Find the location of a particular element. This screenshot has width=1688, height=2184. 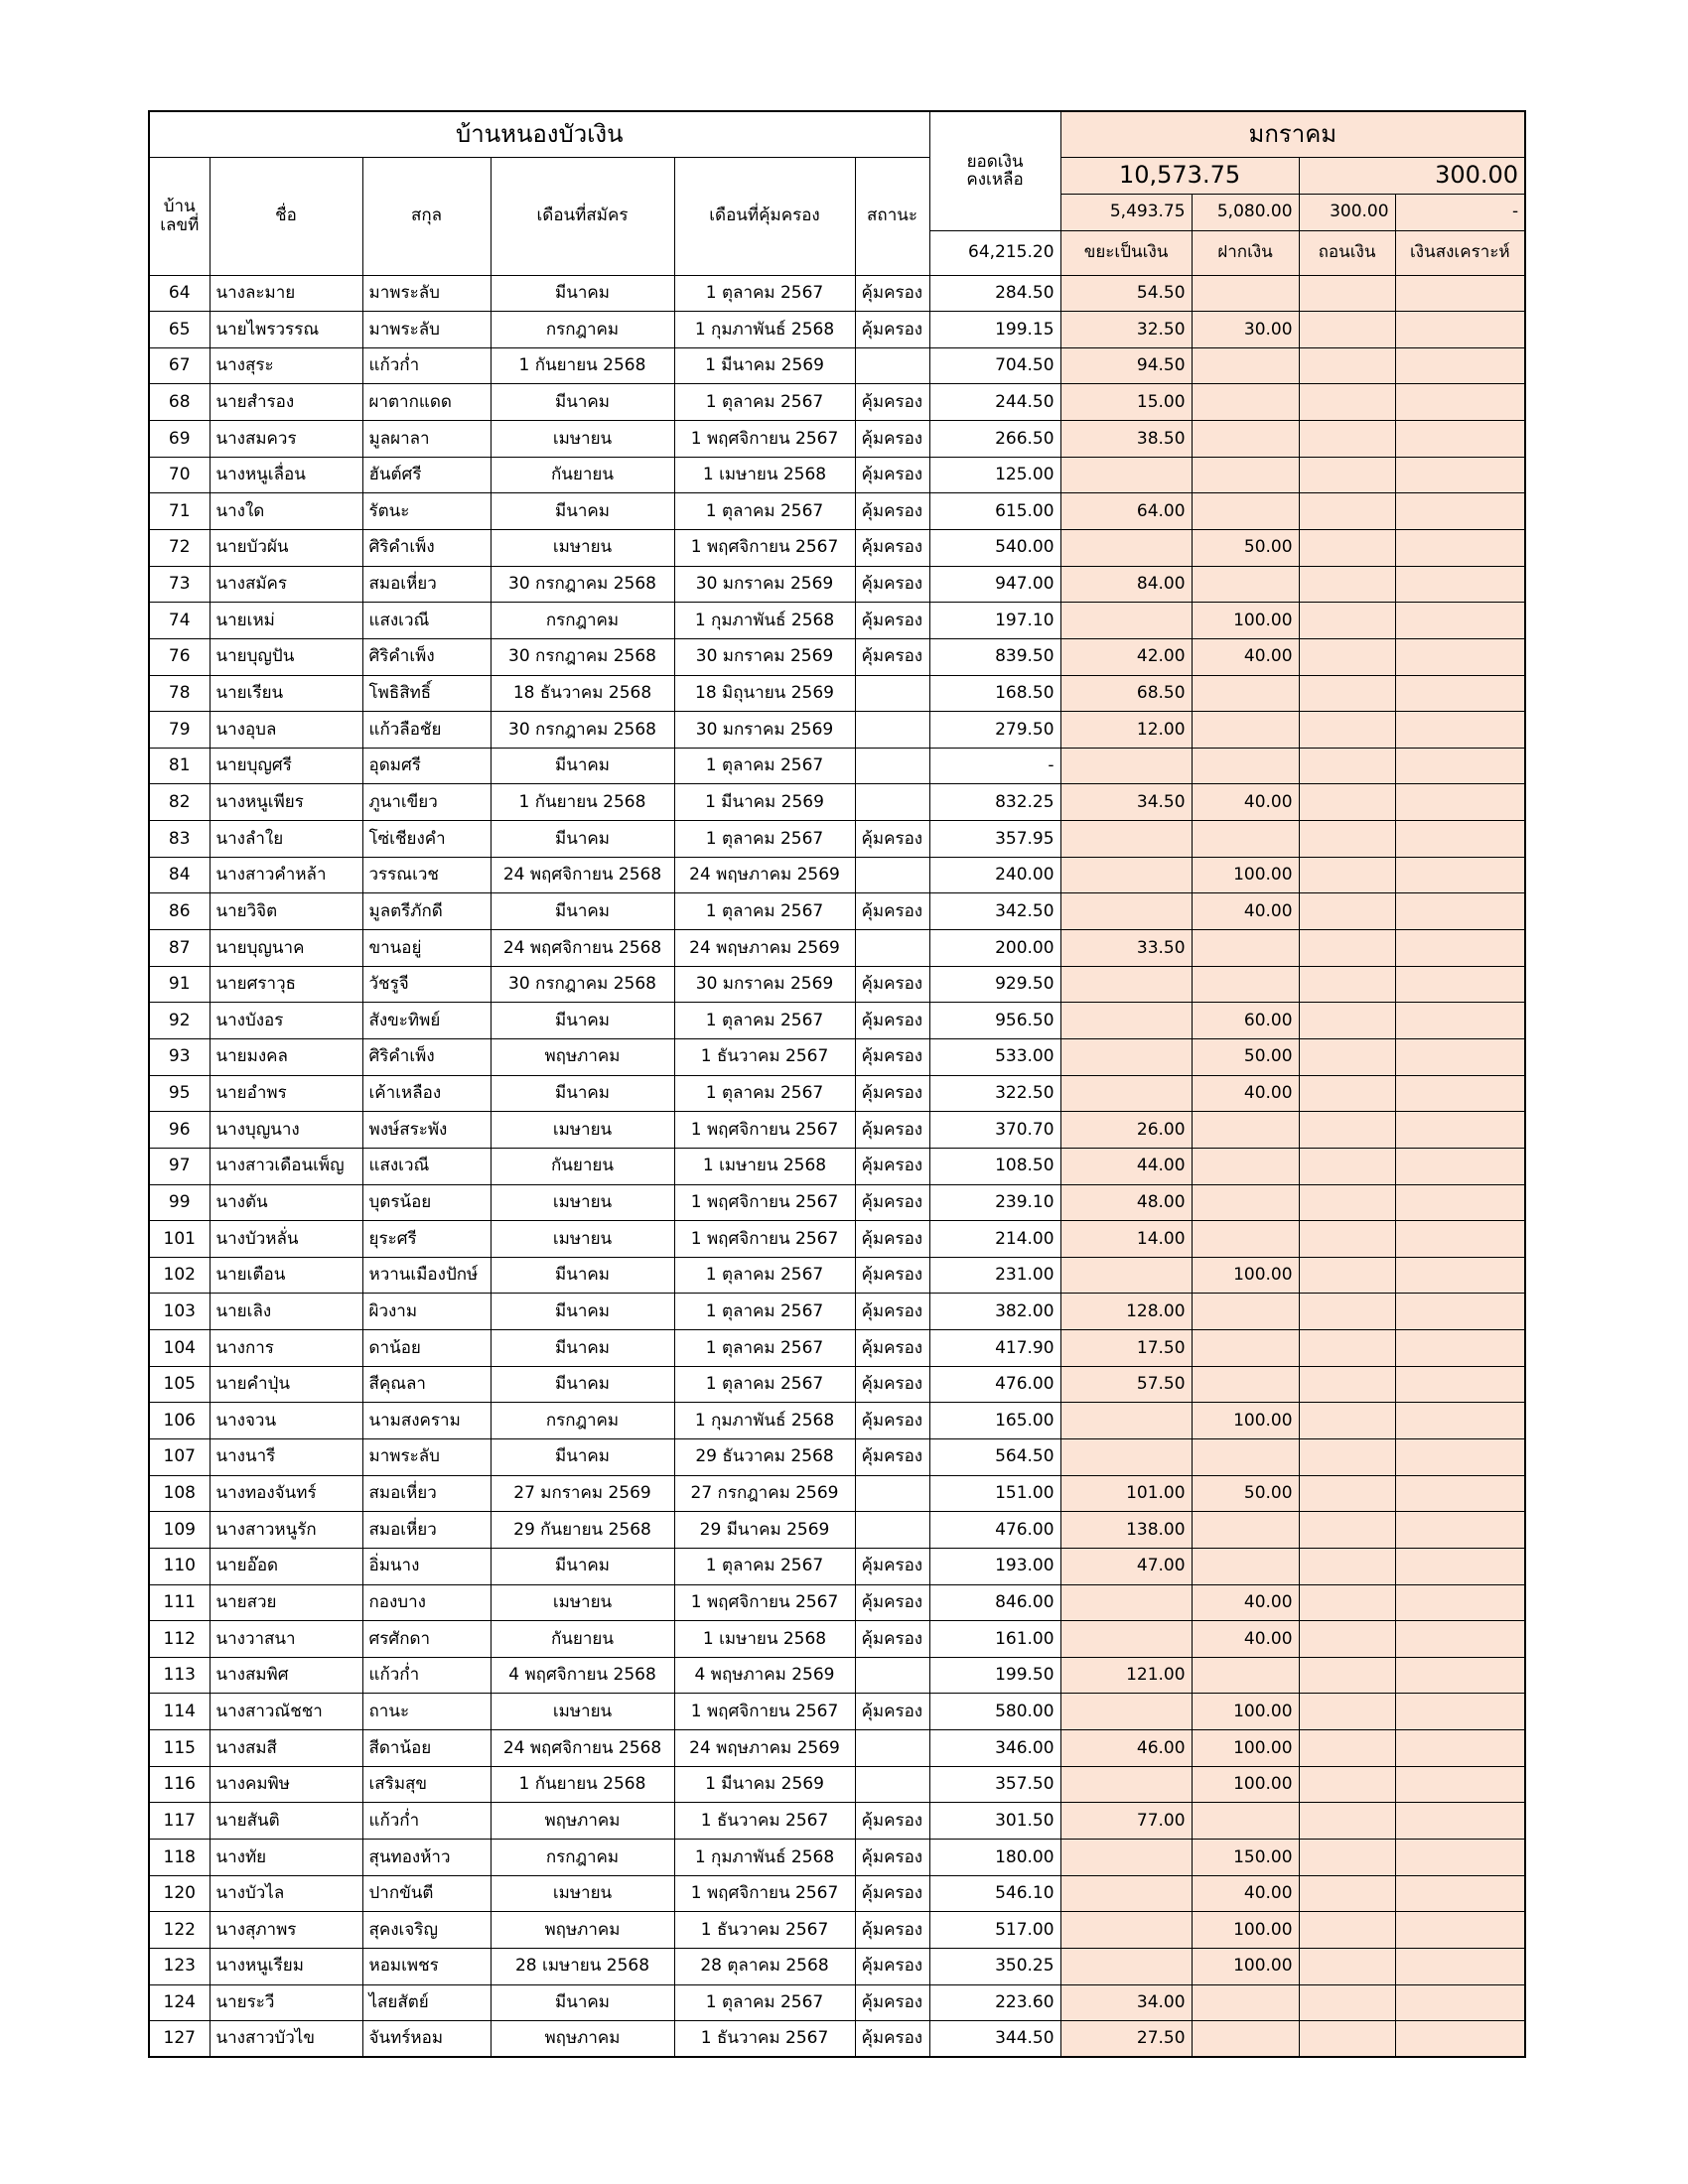

applied-month: พฤษภาคม is located at coordinates (582, 1930).